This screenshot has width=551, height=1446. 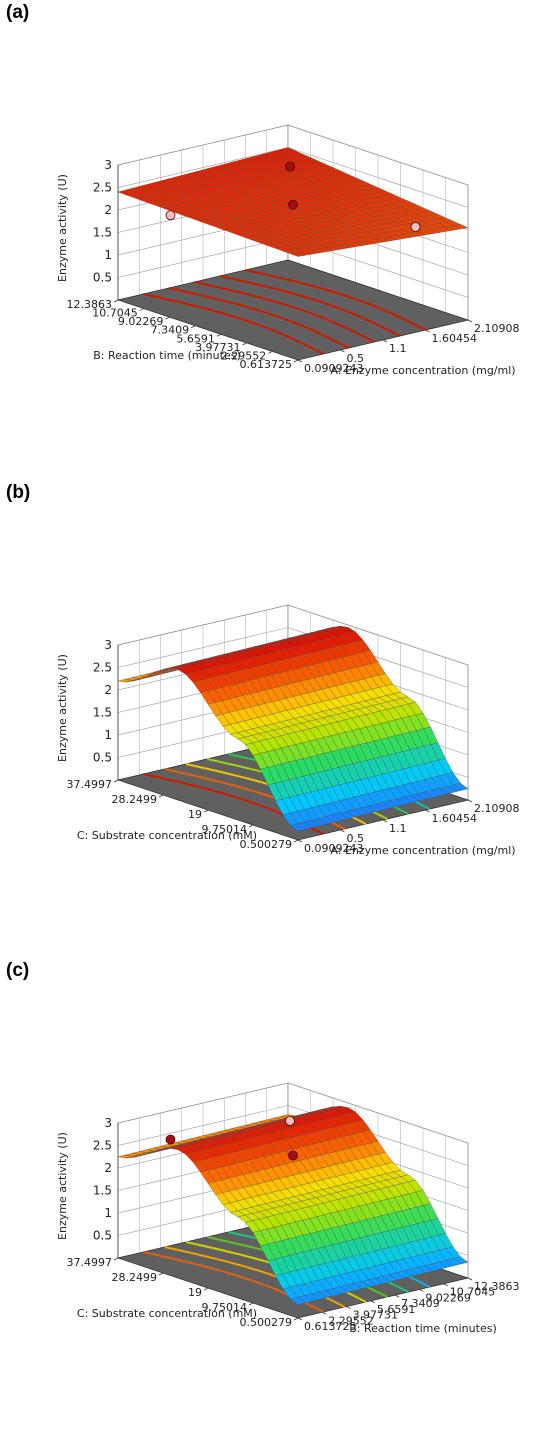 What do you see at coordinates (422, 370) in the screenshot?
I see `chart-a-right-axis-label: A: Enzyme concentration (mg/ml)` at bounding box center [422, 370].